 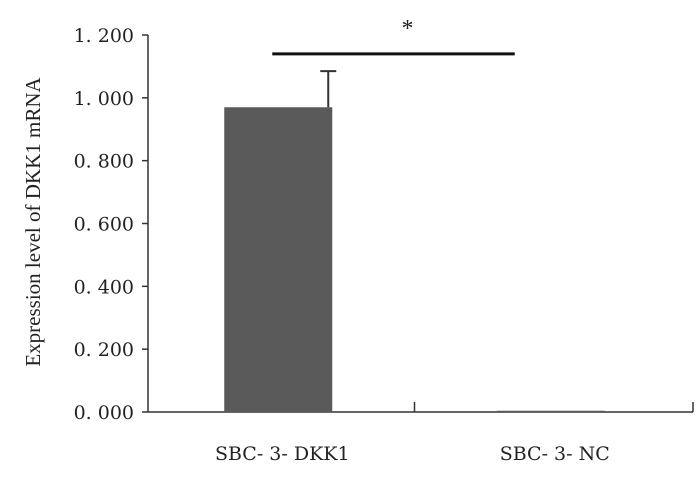 I want to click on significance-annotation: *, so click(x=393, y=36).